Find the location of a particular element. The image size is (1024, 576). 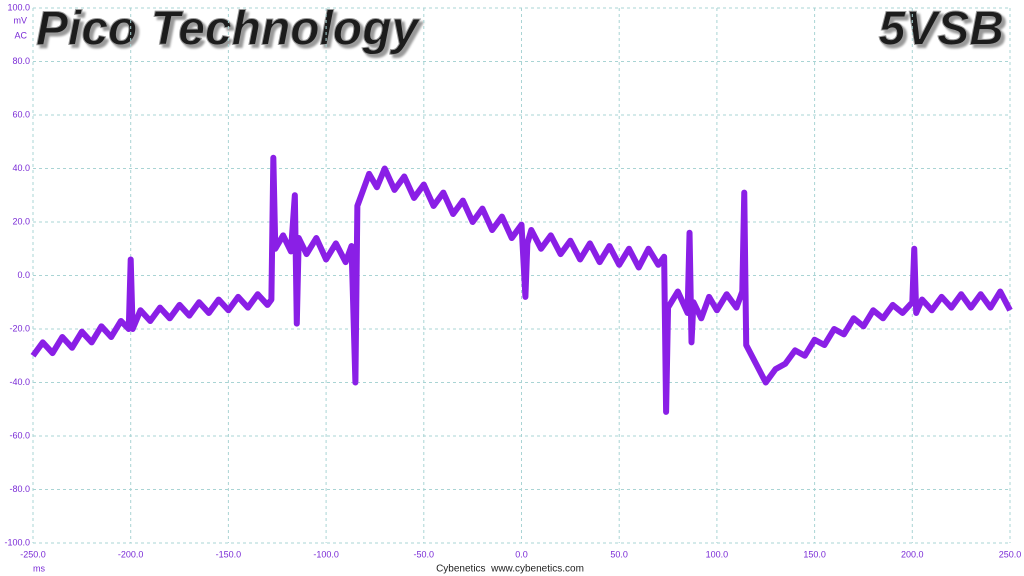

y-tick-label: 100.0 is located at coordinates (18, 7).